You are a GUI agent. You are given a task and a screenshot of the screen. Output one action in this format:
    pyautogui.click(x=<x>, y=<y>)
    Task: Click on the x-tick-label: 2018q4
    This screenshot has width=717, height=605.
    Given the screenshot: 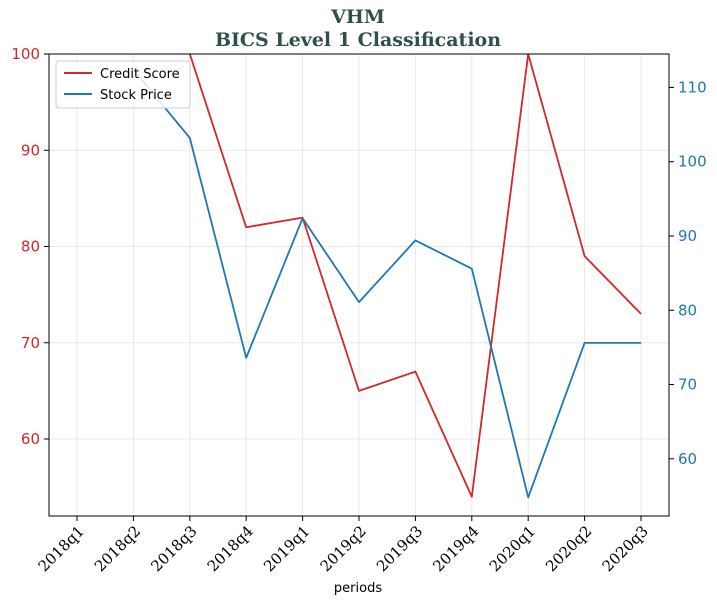 What is the action you would take?
    pyautogui.click(x=230, y=548)
    